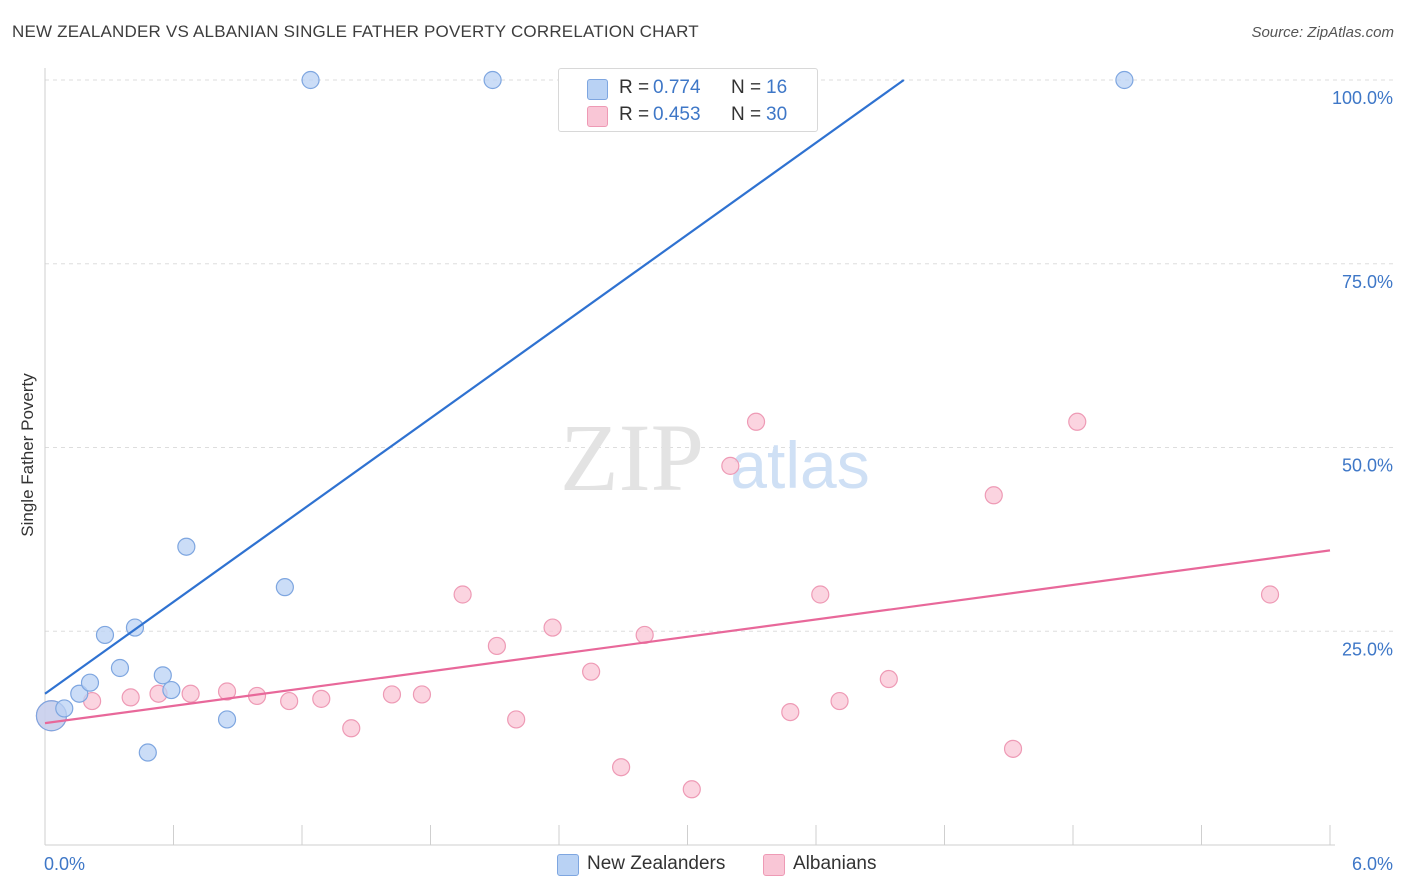 Image resolution: width=1406 pixels, height=892 pixels. Describe the element at coordinates (1322, 32) in the screenshot. I see `source-label: Source: ZipAtlas.com` at that location.